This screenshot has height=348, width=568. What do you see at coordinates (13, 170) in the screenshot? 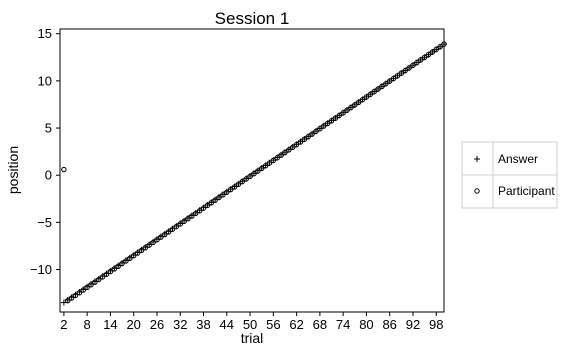
I see `y-axis-title: position` at bounding box center [13, 170].